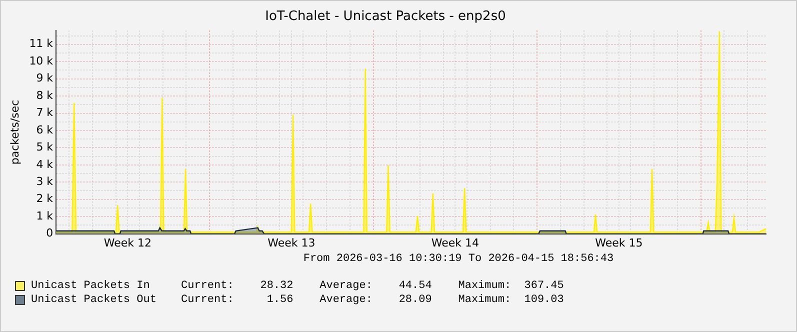  Describe the element at coordinates (41, 61) in the screenshot. I see `y-tick-label: 10 k` at that location.